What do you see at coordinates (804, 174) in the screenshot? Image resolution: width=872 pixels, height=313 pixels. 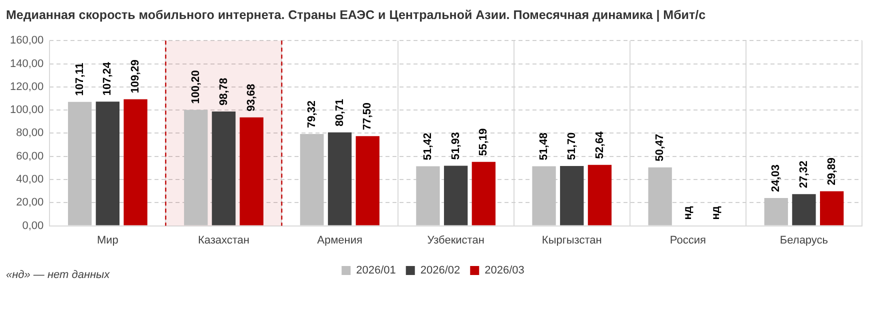 I see `data-label: 27,32` at bounding box center [804, 174].